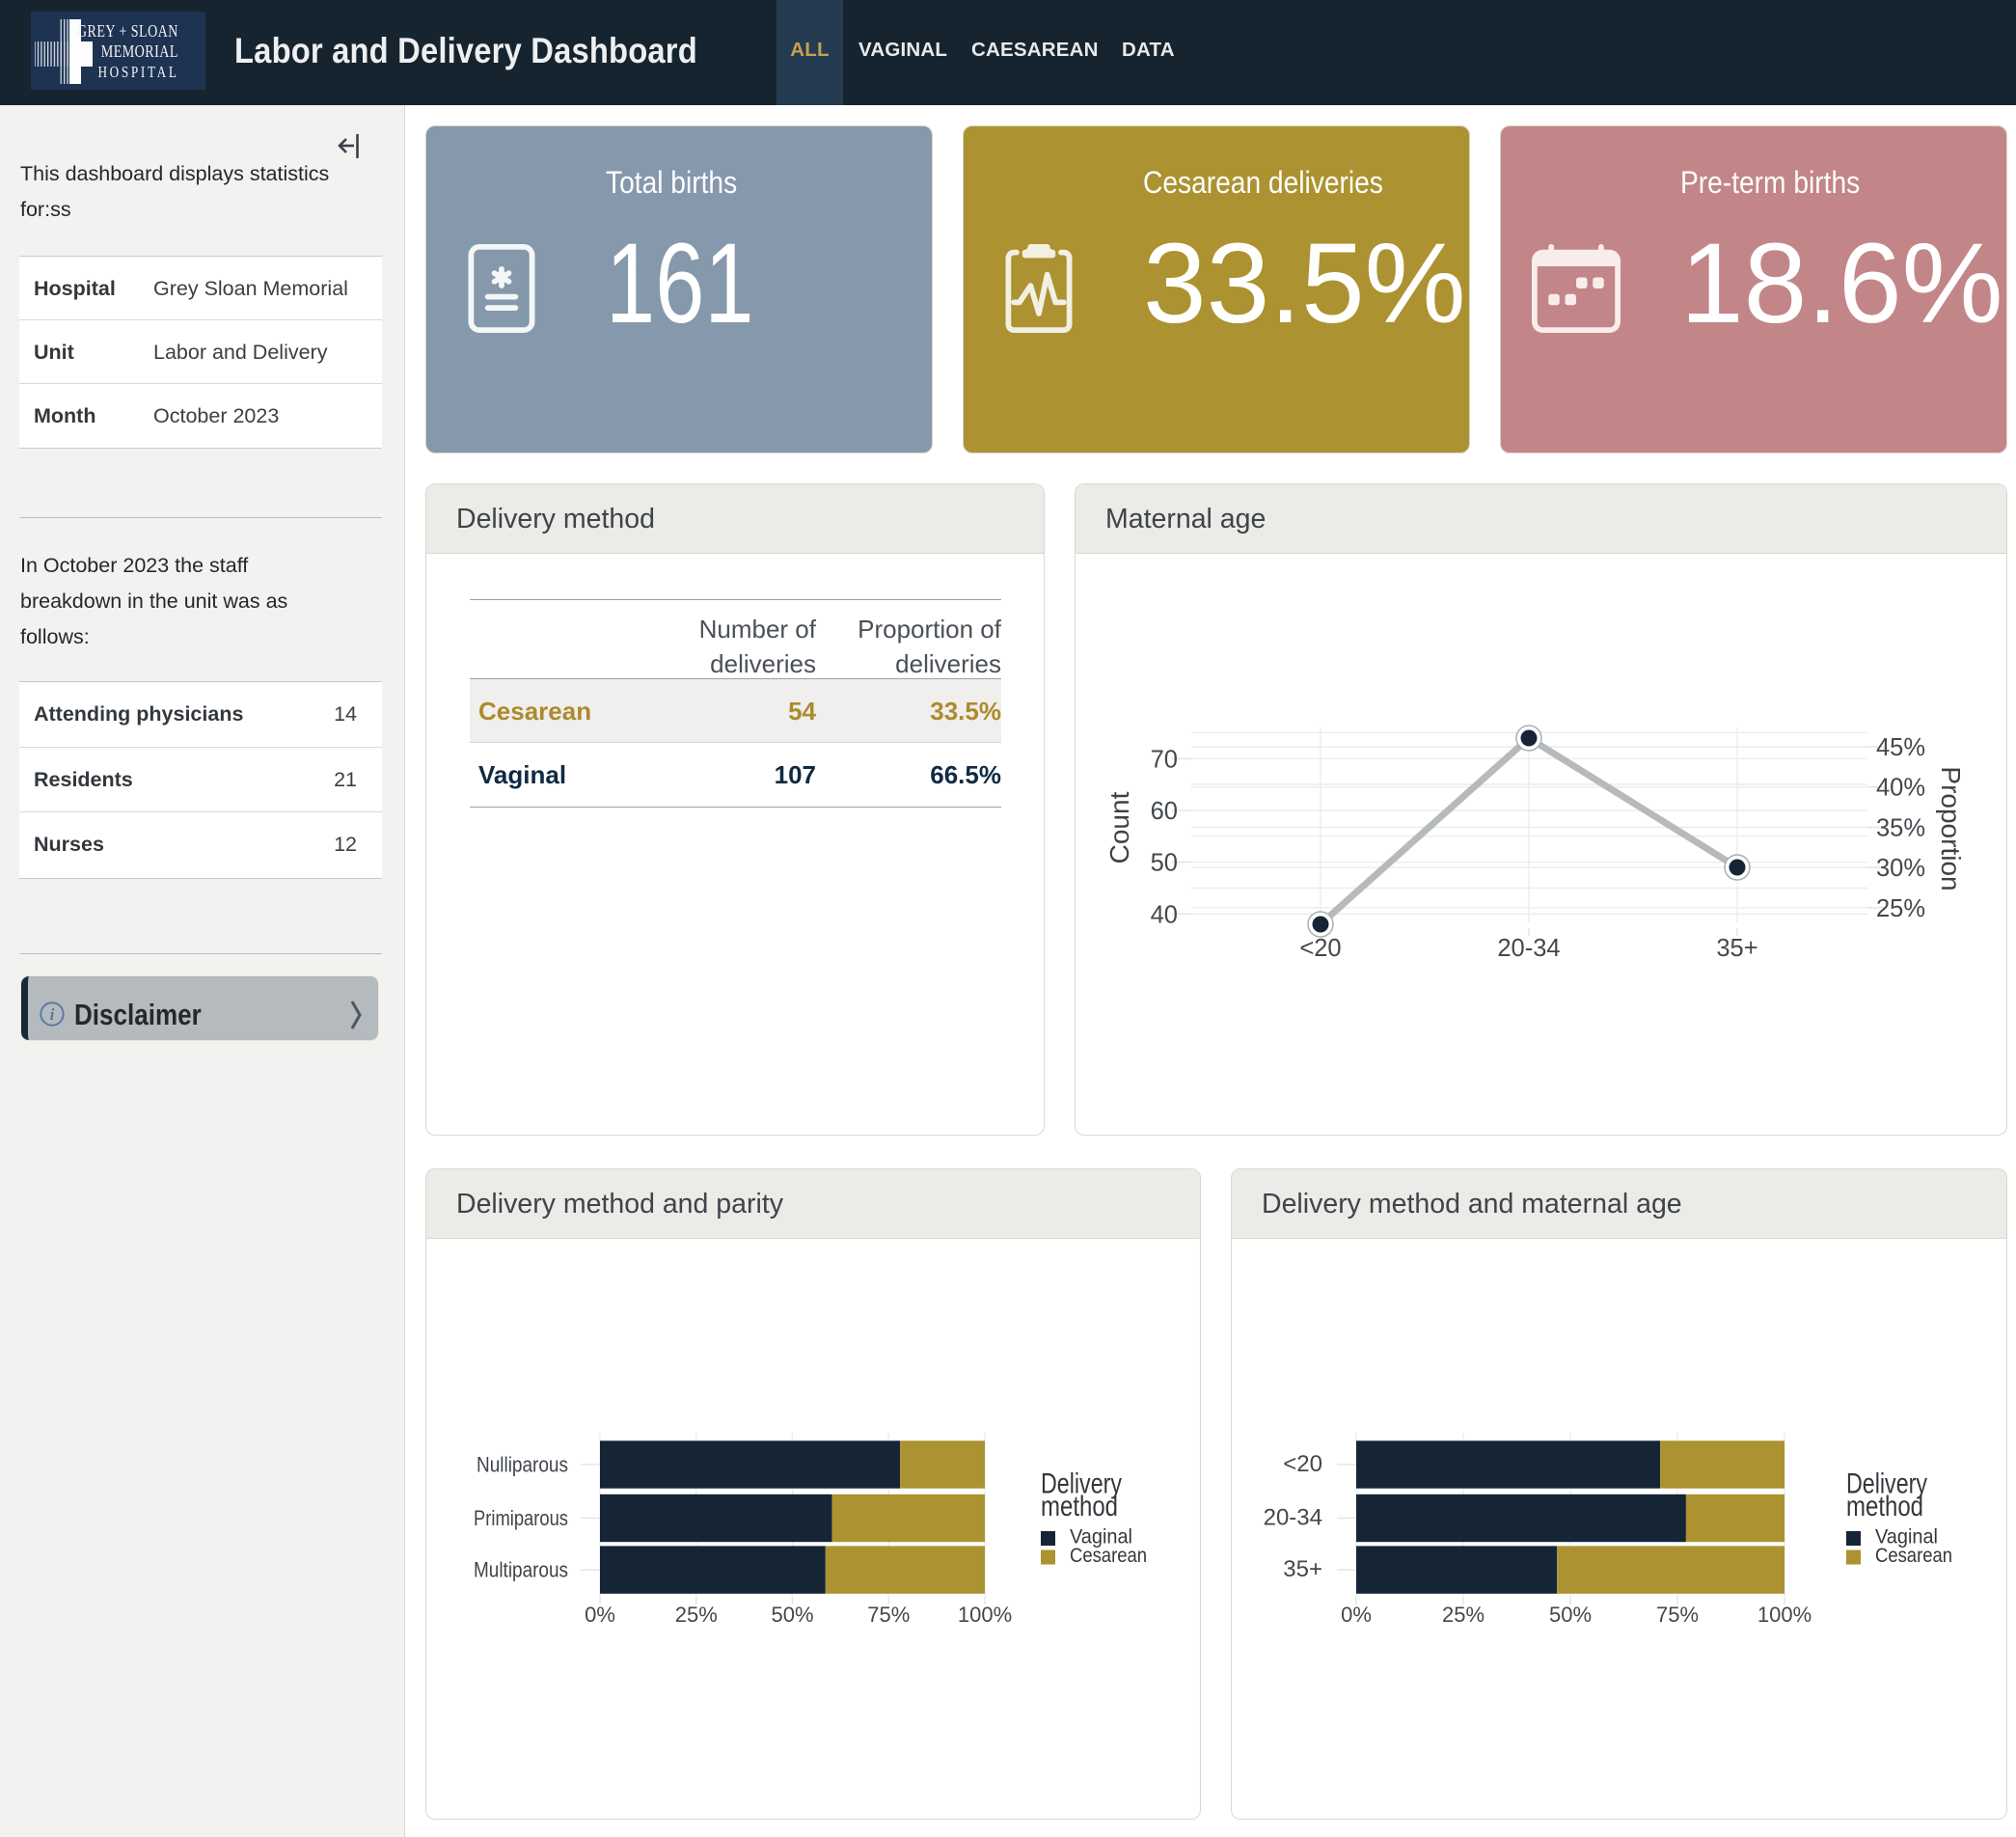 This screenshot has width=2016, height=1837. Describe the element at coordinates (1900, 827) in the screenshot. I see `svg-text: 35%` at that location.